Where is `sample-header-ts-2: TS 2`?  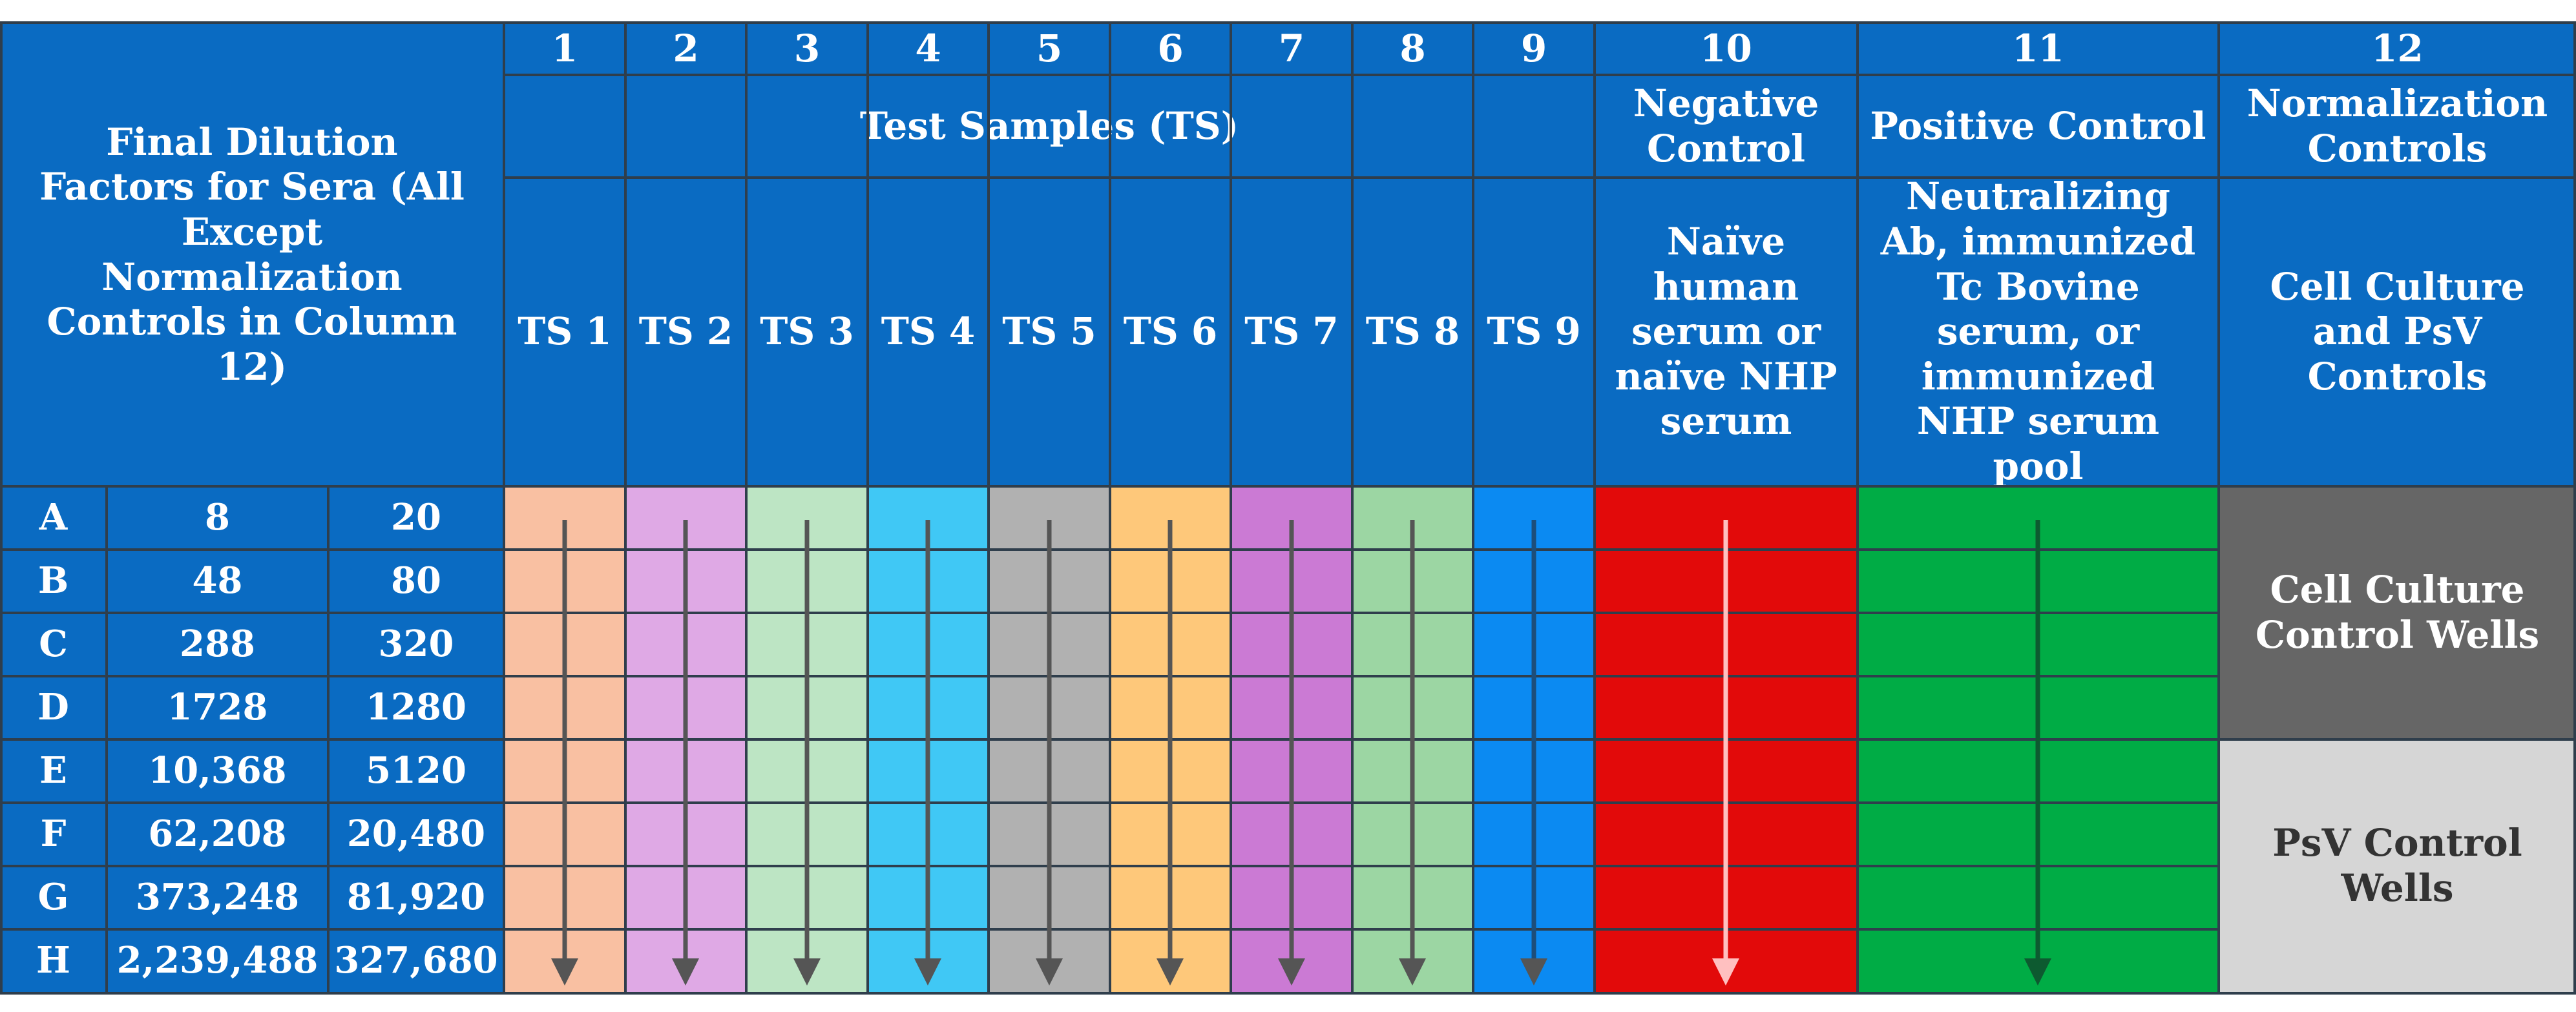 sample-header-ts-2: TS 2 is located at coordinates (685, 332).